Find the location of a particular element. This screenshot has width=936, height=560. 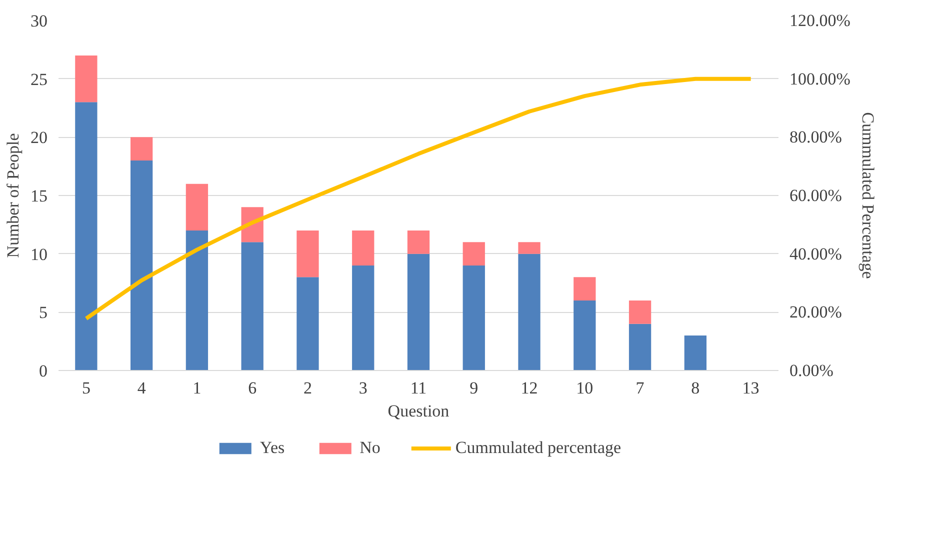

y-tick-label: 30 is located at coordinates (39, 21).